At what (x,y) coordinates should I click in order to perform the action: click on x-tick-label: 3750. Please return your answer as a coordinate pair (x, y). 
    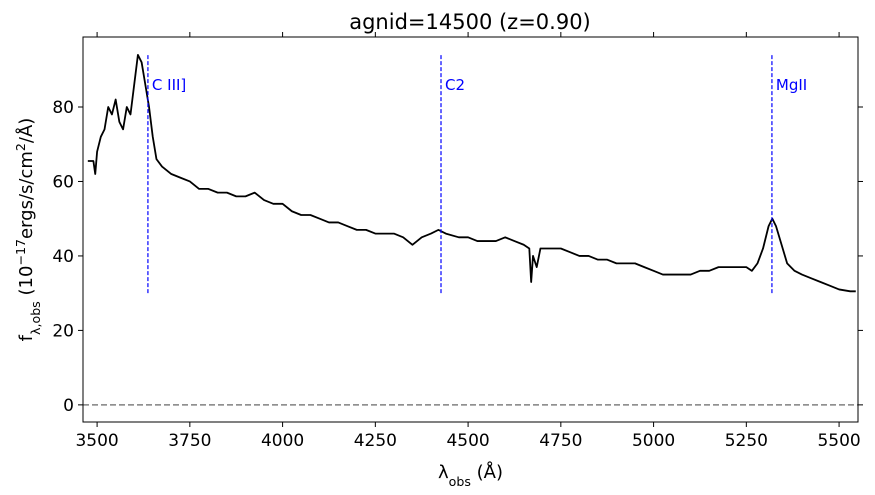
    Looking at the image, I should click on (189, 441).